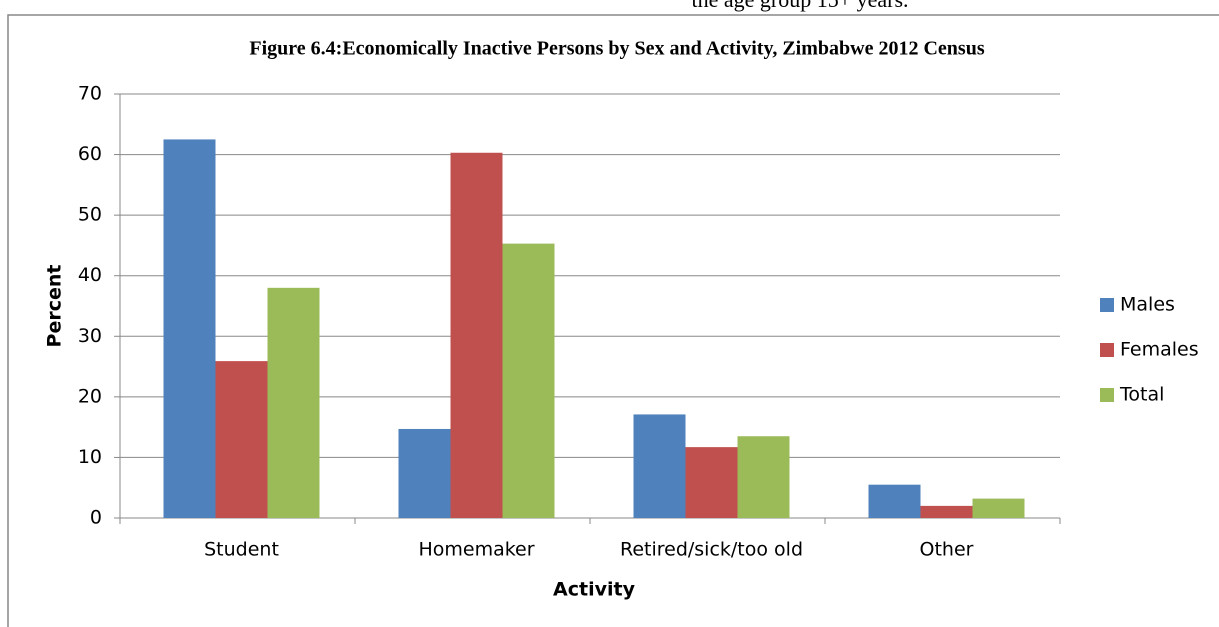 This screenshot has width=1219, height=627. Describe the element at coordinates (96, 518) in the screenshot. I see `y-tick-label: 0` at that location.